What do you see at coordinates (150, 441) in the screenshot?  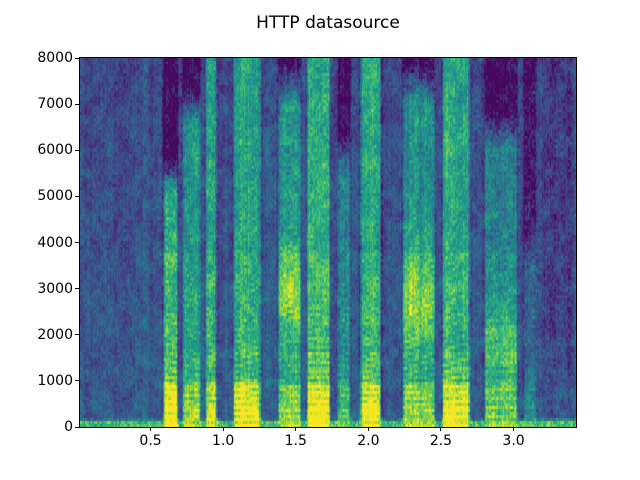 I see `x-tick-label: 0.5` at bounding box center [150, 441].